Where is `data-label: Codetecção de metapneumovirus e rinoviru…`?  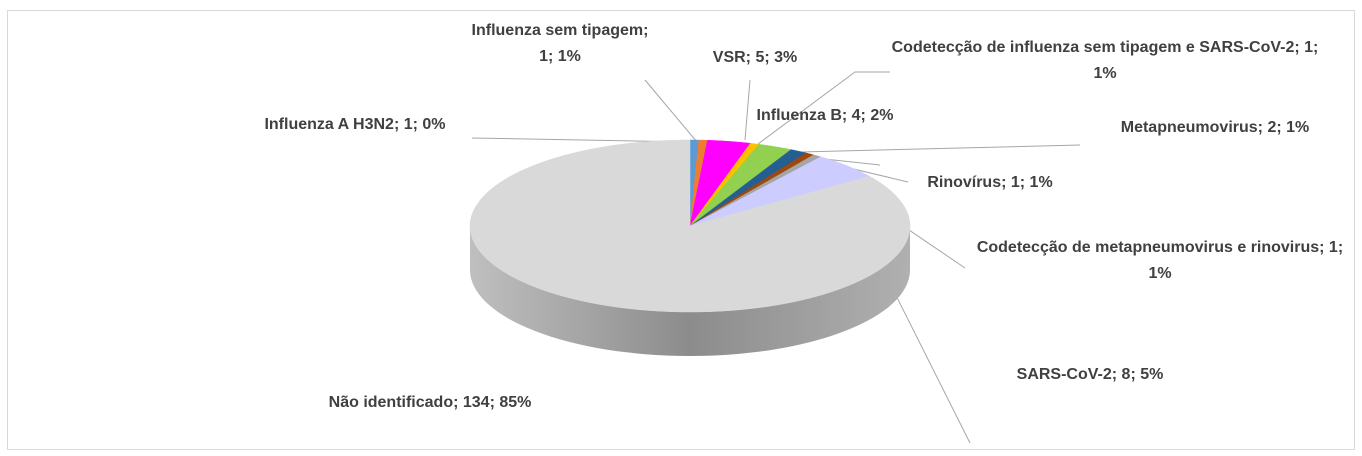
data-label: Codetecção de metapneumovirus e rinoviru… is located at coordinates (1160, 260).